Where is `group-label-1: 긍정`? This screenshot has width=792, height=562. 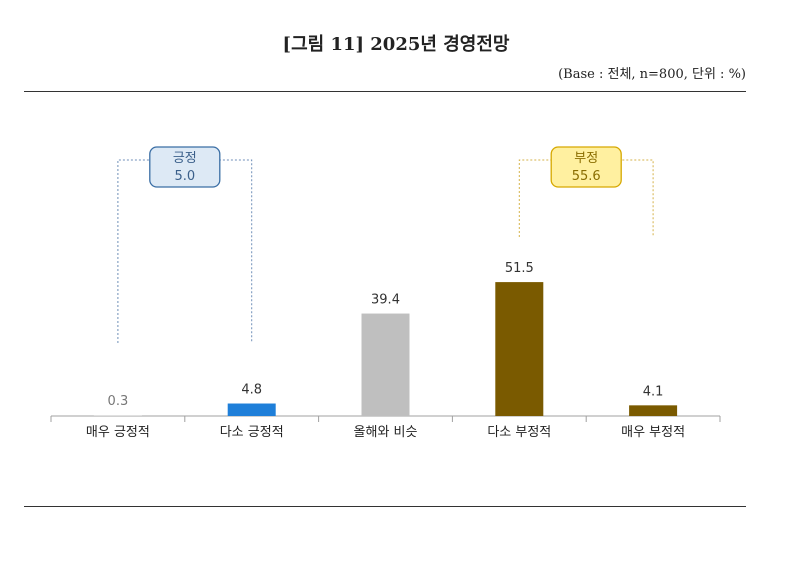 group-label-1: 긍정 is located at coordinates (185, 158).